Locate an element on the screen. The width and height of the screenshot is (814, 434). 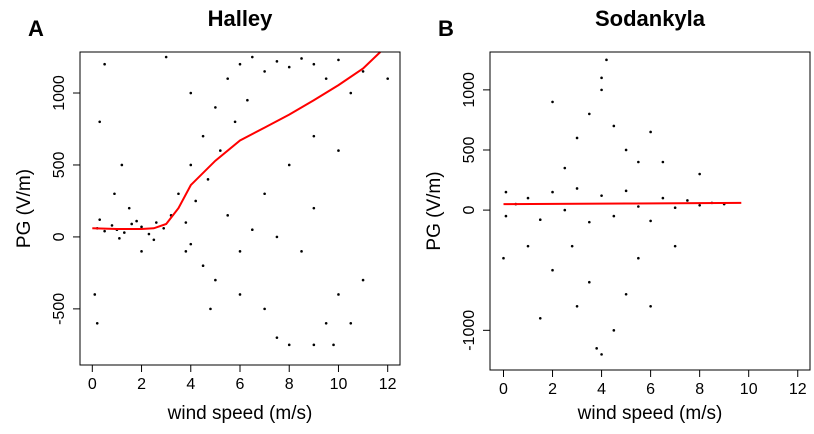
y-tick-label: -1000 is located at coordinates (469, 330).